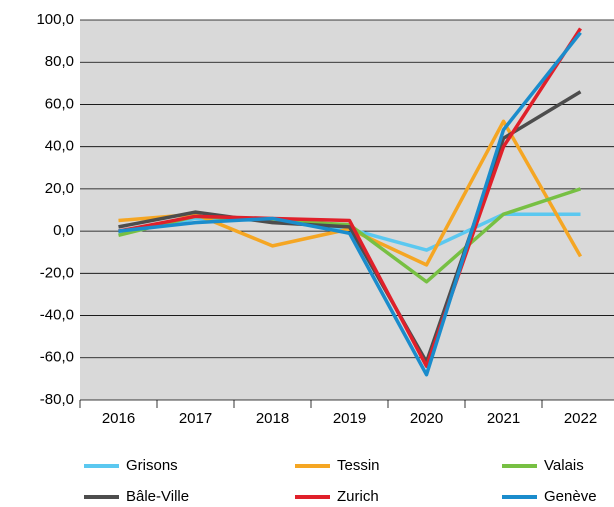  What do you see at coordinates (59, 61) in the screenshot?
I see `y-tick-label: 80,0` at bounding box center [59, 61].